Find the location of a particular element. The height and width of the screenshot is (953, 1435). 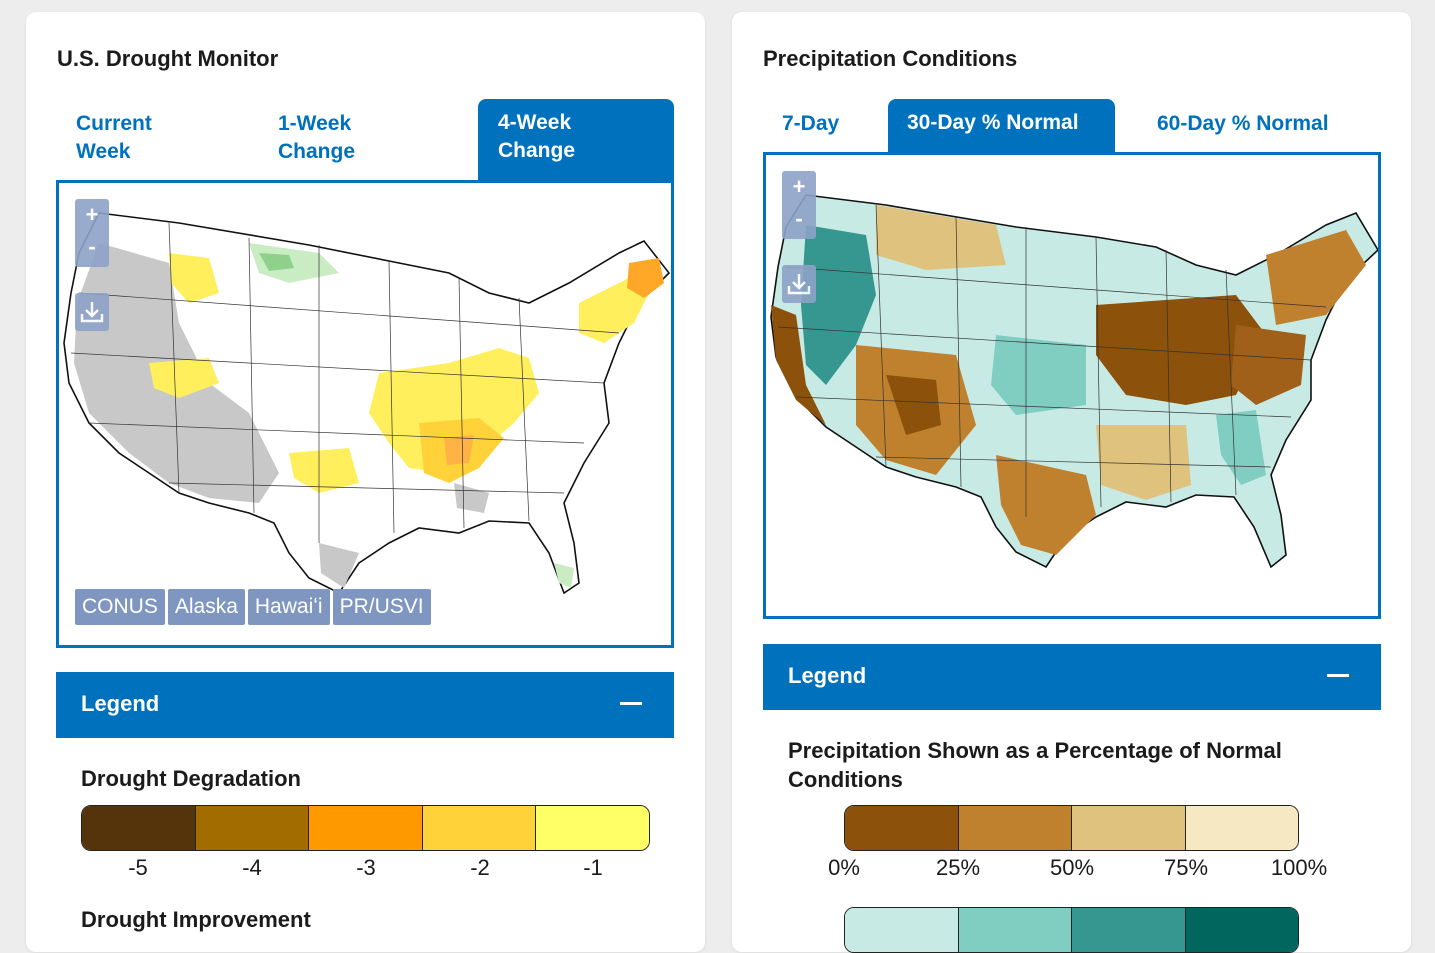

dry-ohio-valley is located at coordinates (1181, 350).